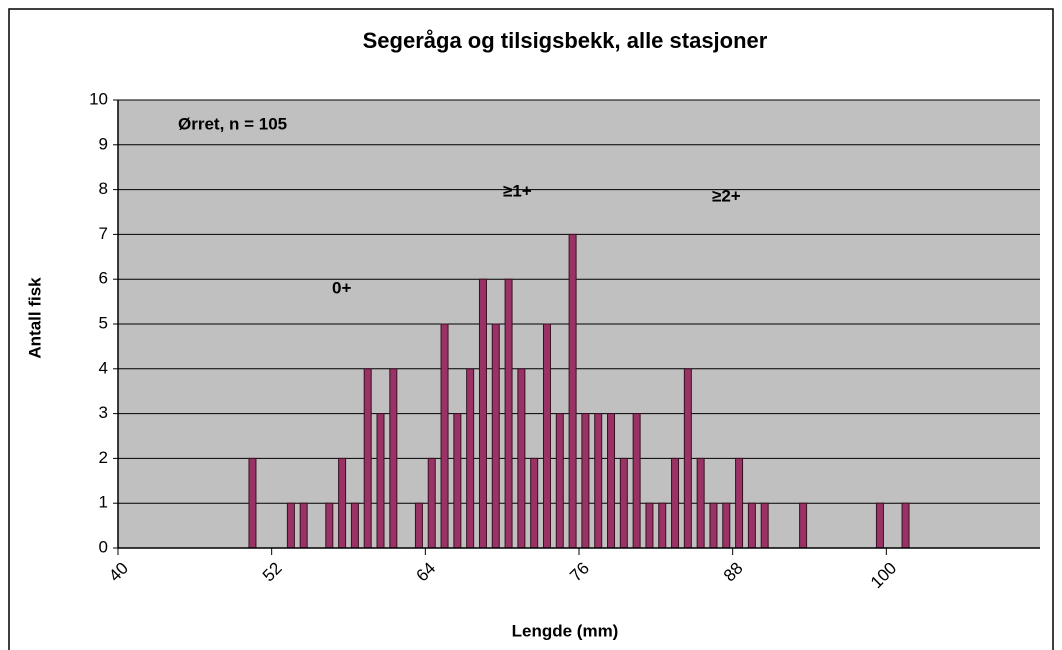  I want to click on y-axis-label: Antall fisk, so click(34, 318).